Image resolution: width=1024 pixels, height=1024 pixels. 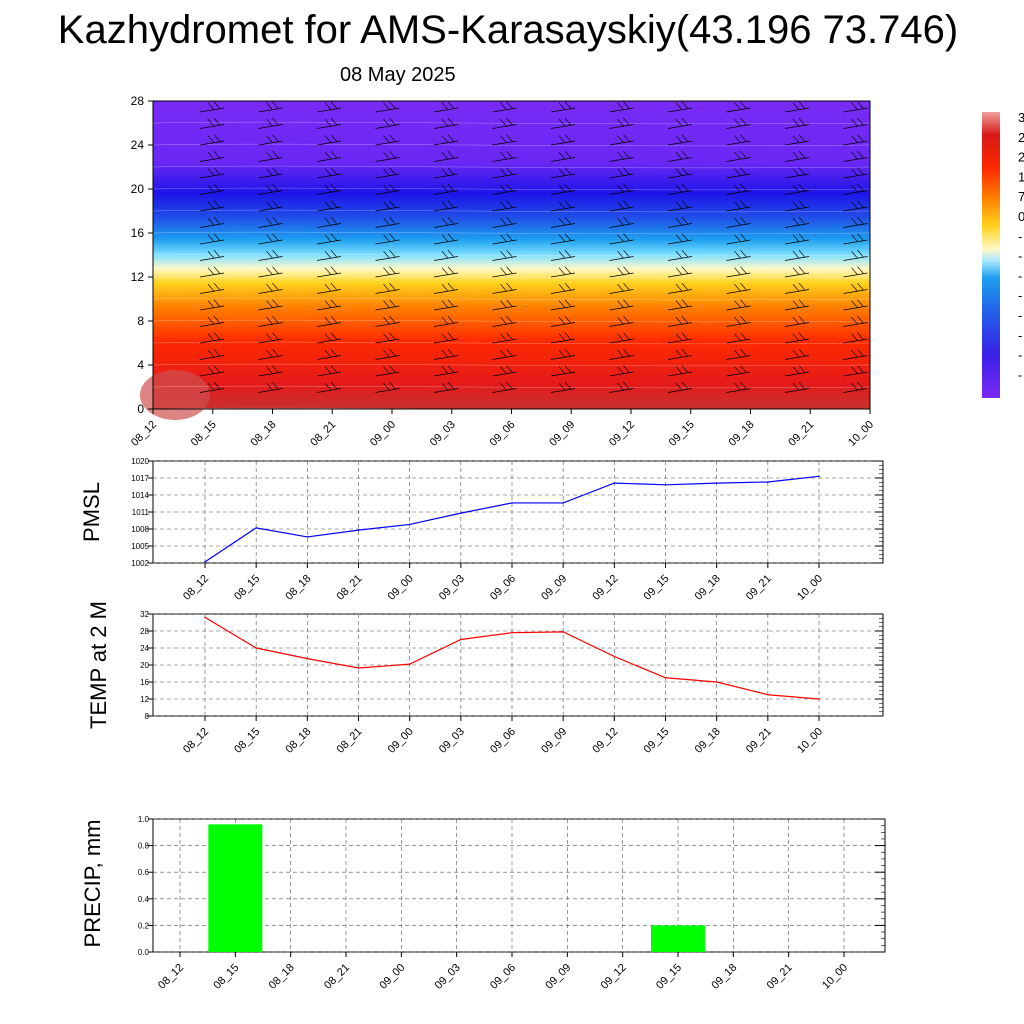 What do you see at coordinates (144, 614) in the screenshot?
I see `temp-y-tick-label: 32` at bounding box center [144, 614].